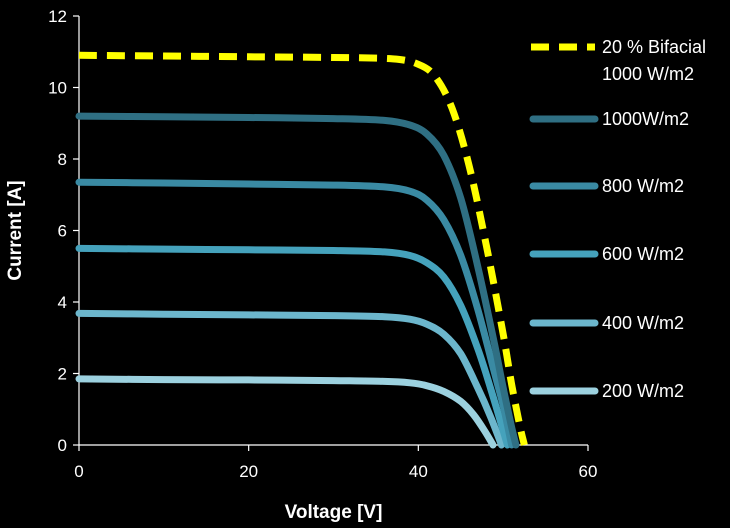 The width and height of the screenshot is (730, 528). Describe the element at coordinates (418, 471) in the screenshot. I see `x-tick-label: 40` at that location.